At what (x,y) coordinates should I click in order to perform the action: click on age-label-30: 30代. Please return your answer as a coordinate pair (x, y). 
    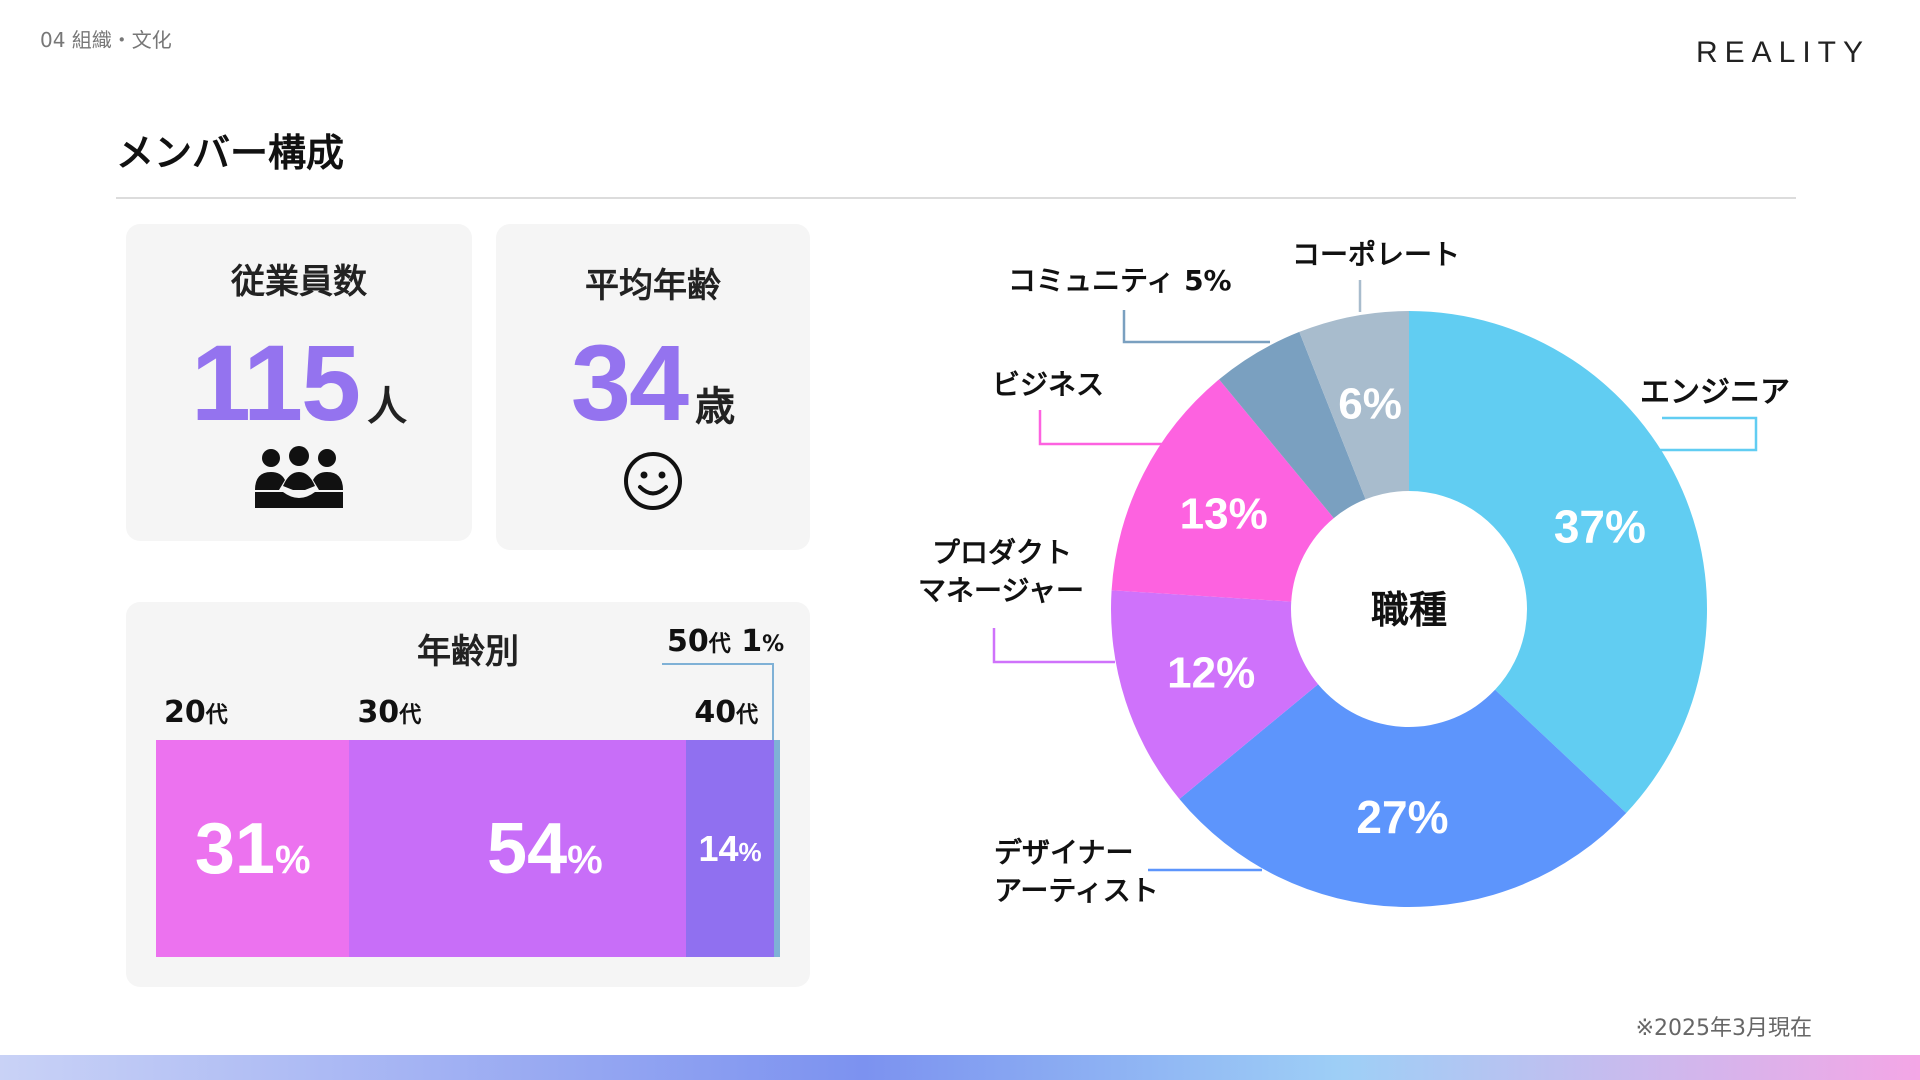
    Looking at the image, I should click on (389, 712).